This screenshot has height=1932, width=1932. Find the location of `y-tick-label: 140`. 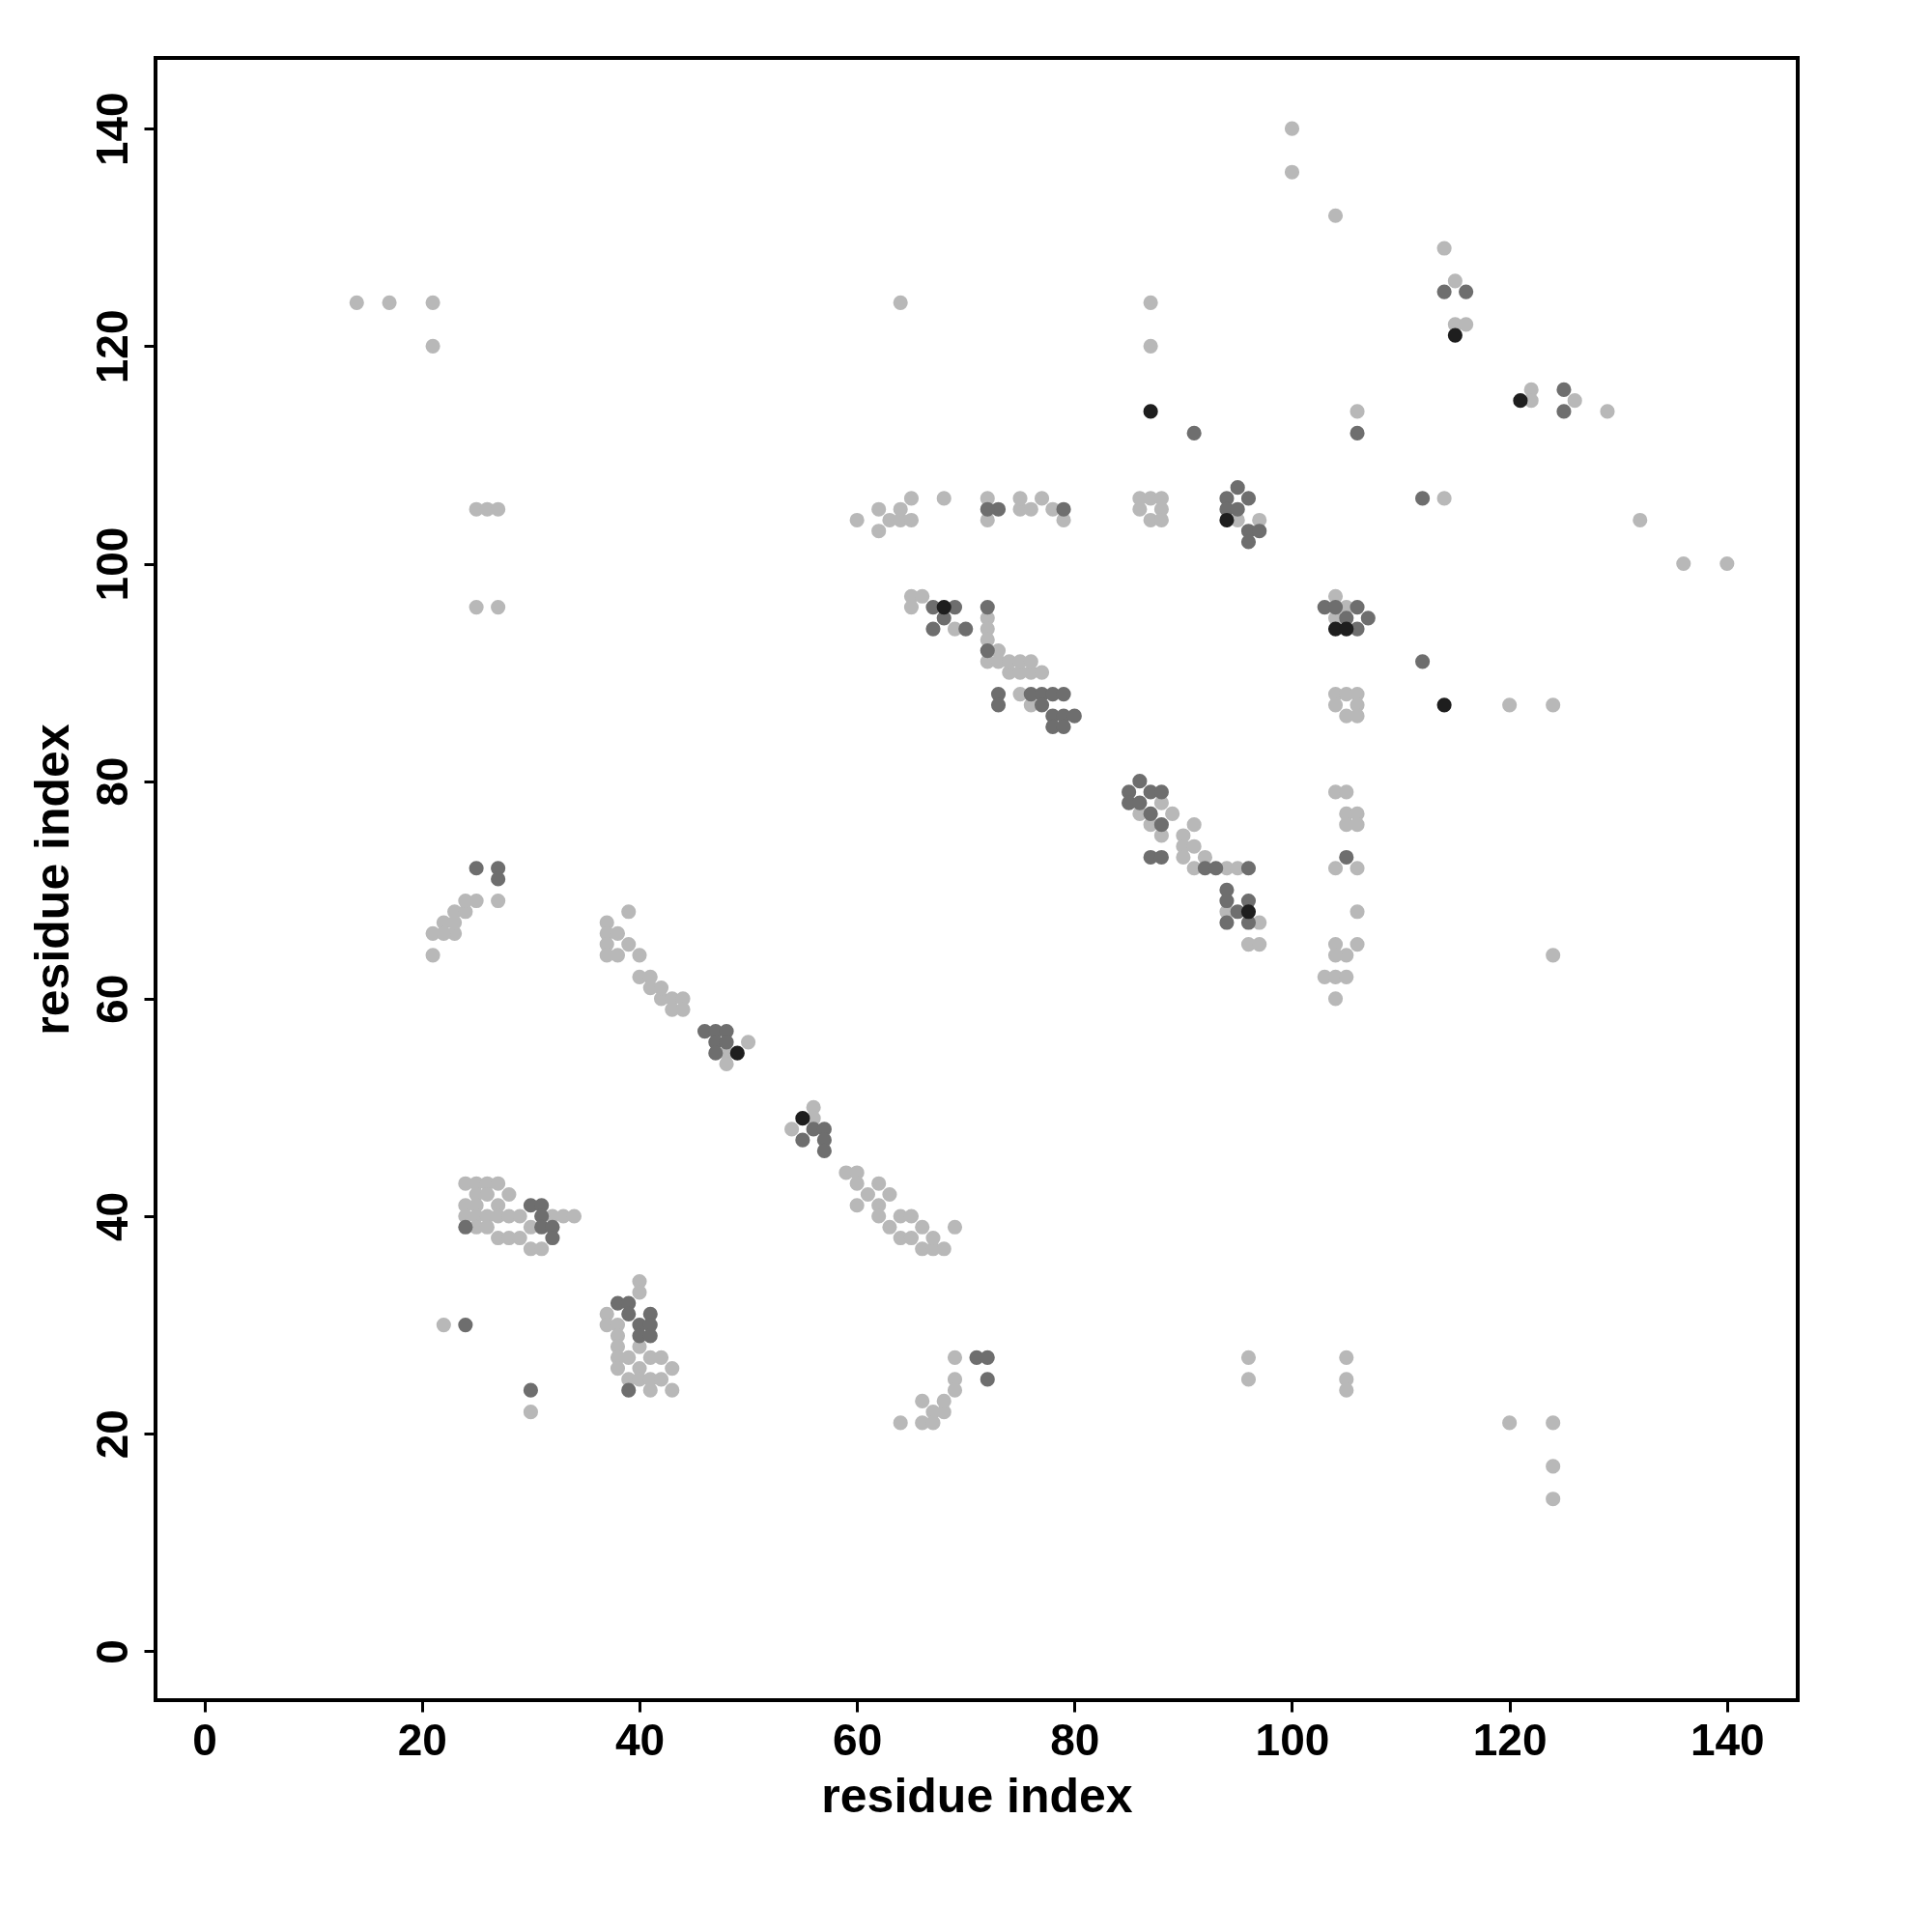

y-tick-label: 140 is located at coordinates (111, 129).